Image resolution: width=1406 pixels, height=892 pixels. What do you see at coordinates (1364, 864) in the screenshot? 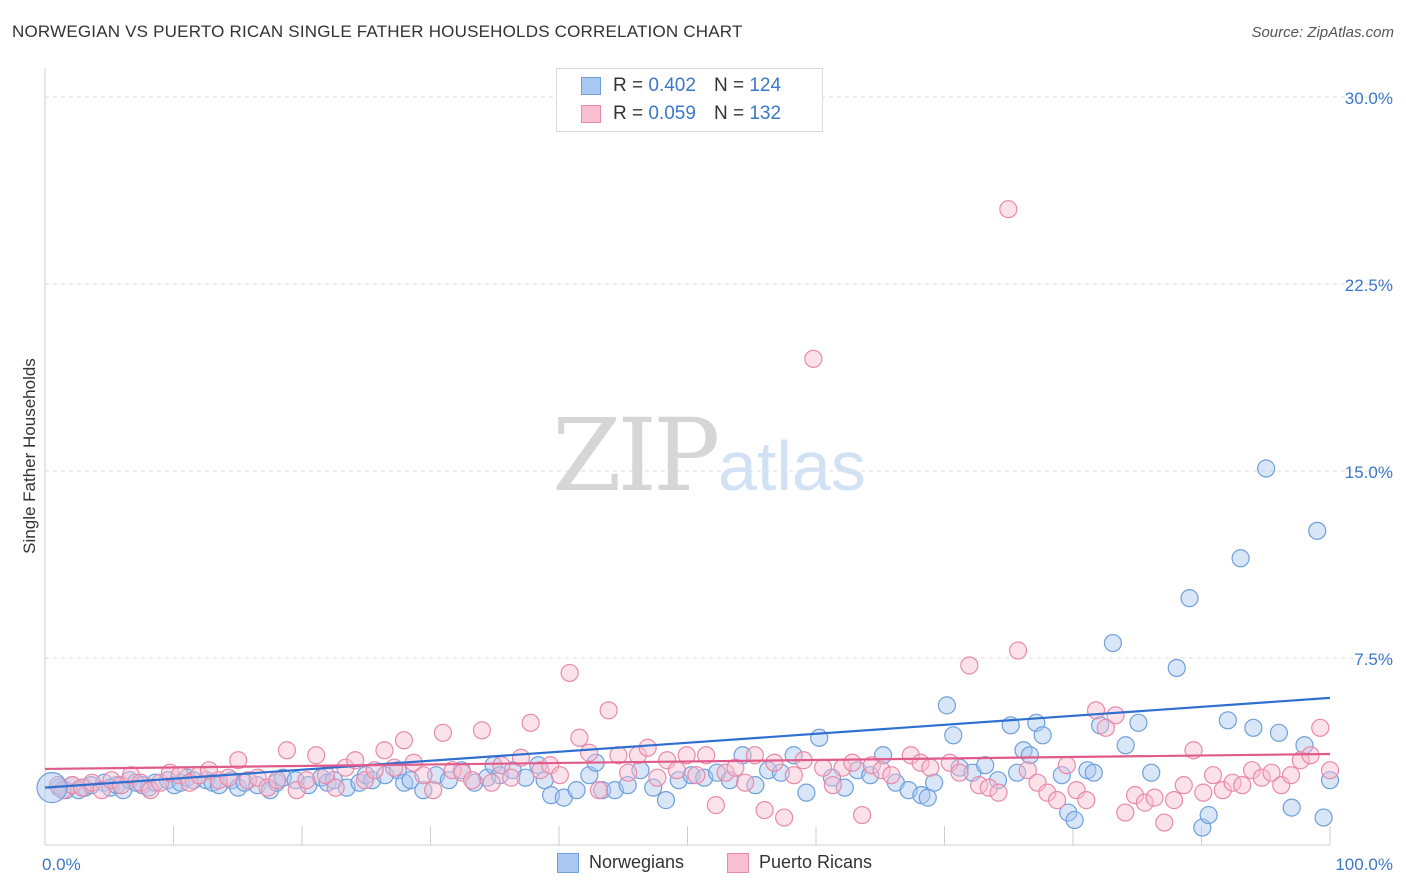
I see `x-tick-label: 100.0%` at bounding box center [1364, 864].